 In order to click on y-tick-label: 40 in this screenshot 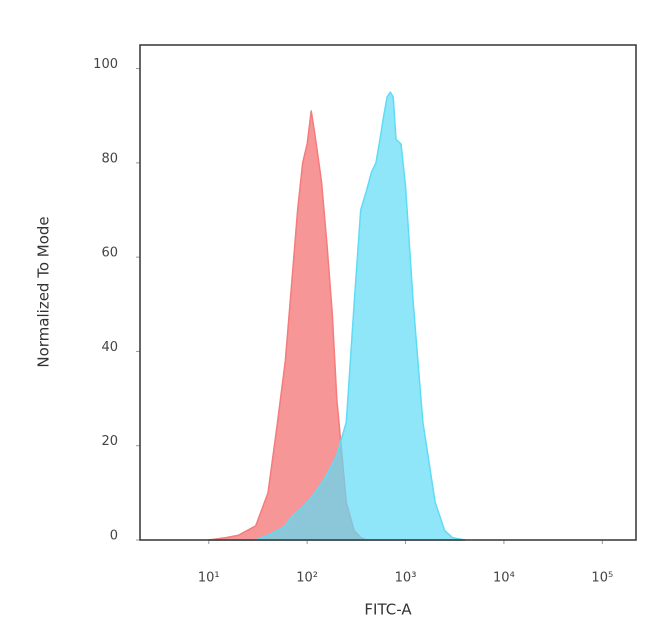, I will do `click(109, 347)`.